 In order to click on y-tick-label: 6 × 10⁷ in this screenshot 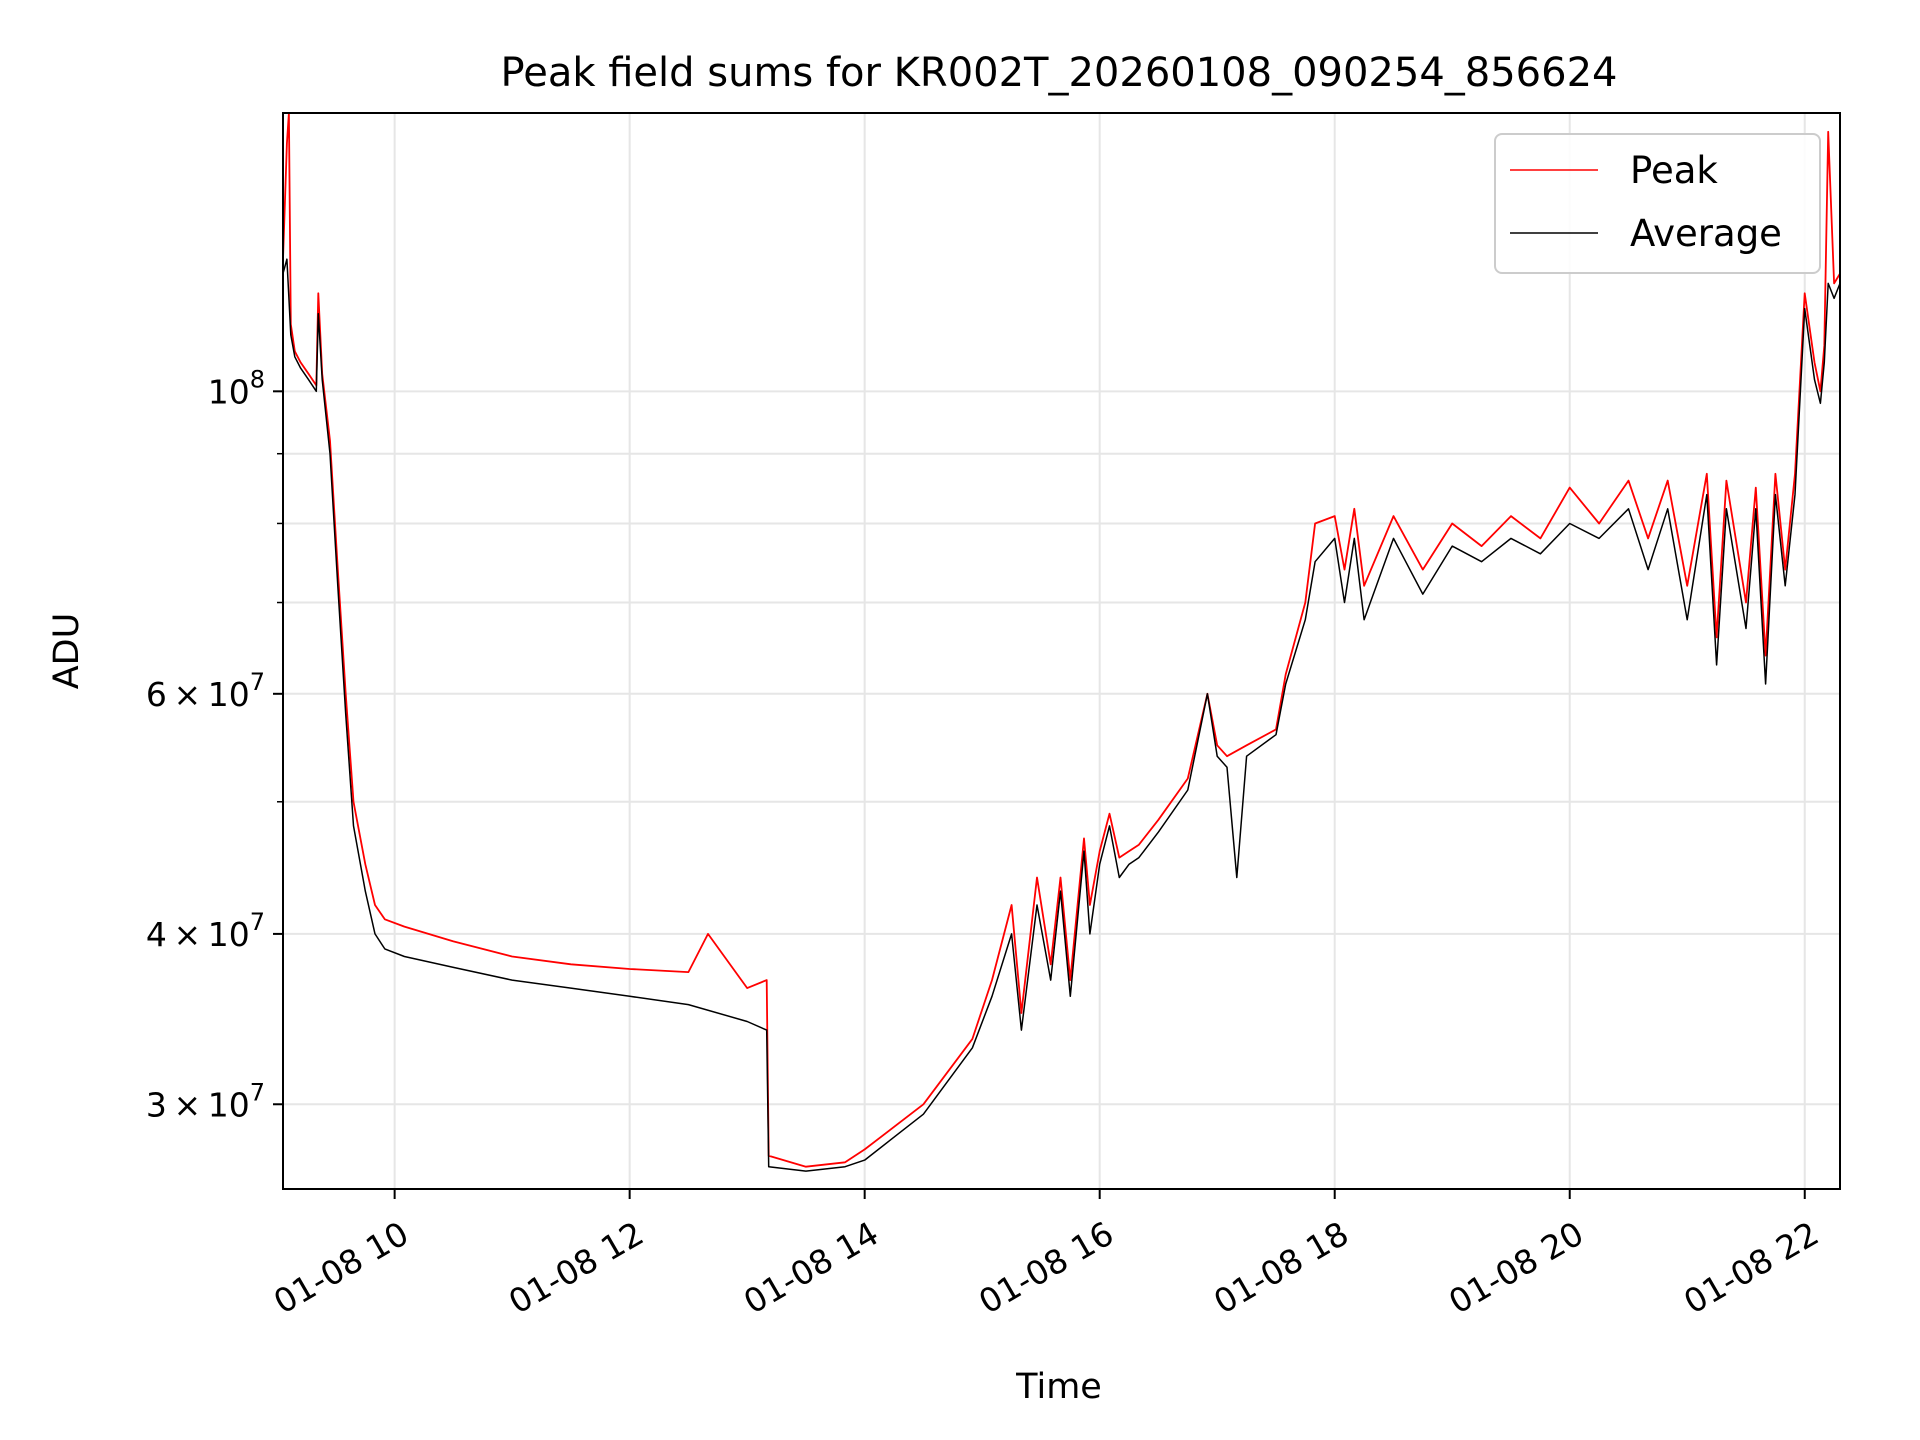, I will do `click(205, 691)`.